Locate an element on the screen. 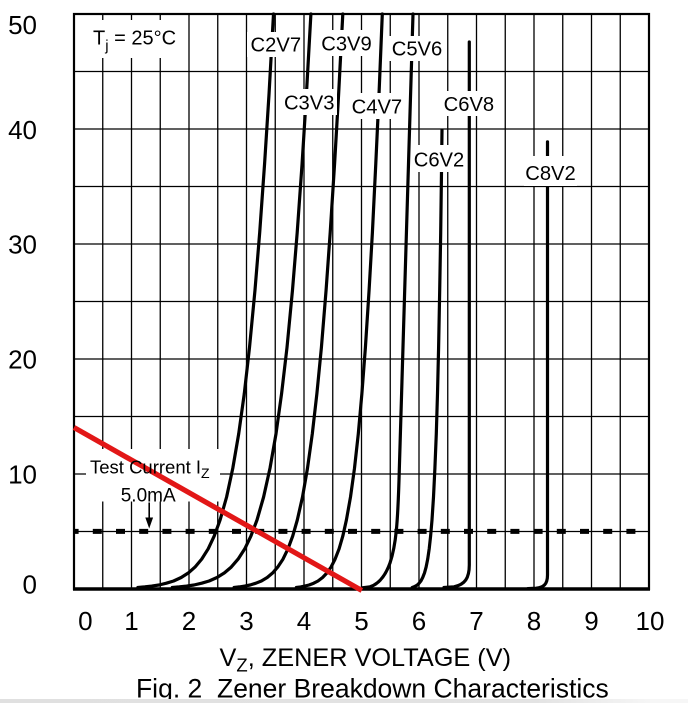  svg-text: 7 is located at coordinates (476, 621).